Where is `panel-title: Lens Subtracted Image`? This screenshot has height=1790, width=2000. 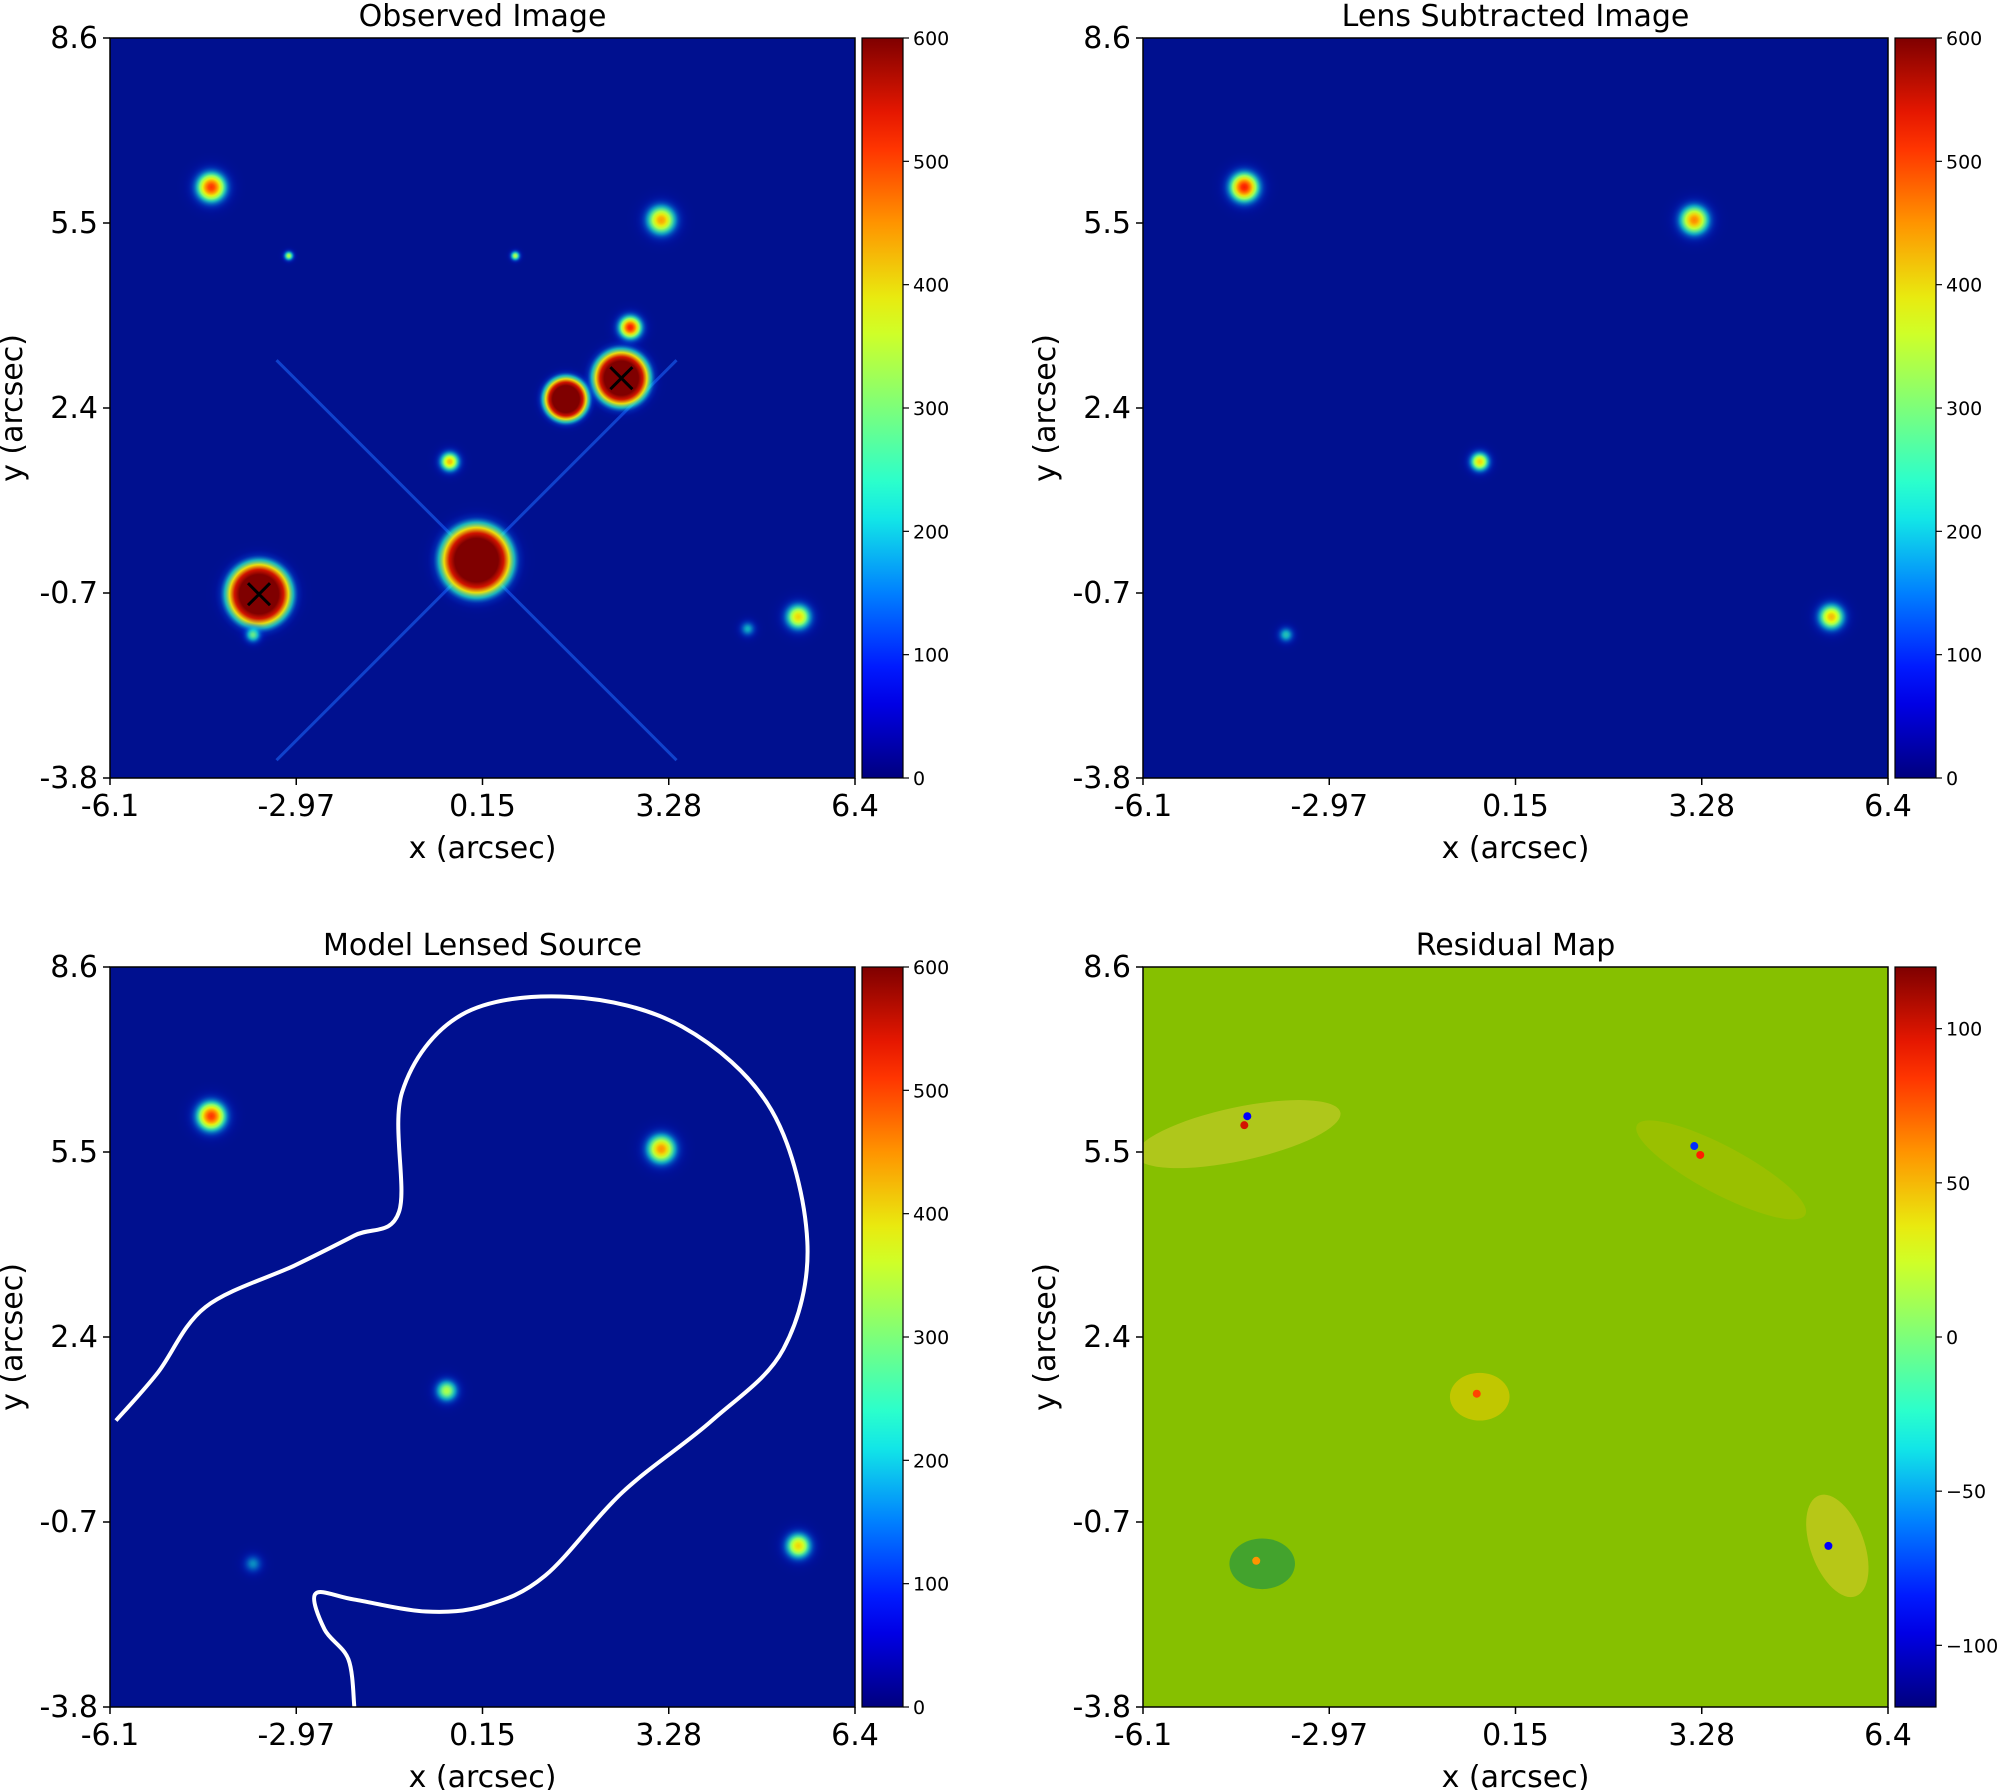
panel-title: Lens Subtracted Image is located at coordinates (1516, 17).